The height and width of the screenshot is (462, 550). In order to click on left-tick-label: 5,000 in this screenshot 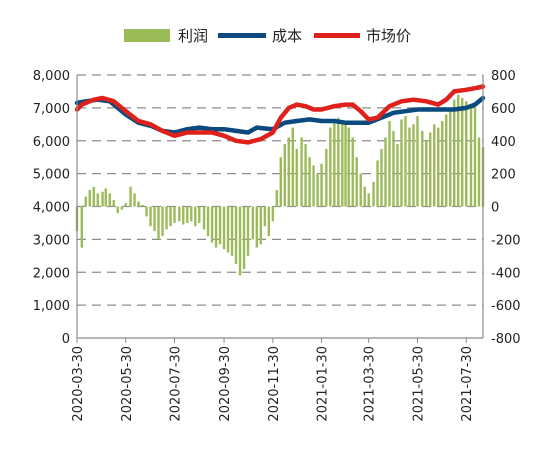, I will do `click(51, 175)`.